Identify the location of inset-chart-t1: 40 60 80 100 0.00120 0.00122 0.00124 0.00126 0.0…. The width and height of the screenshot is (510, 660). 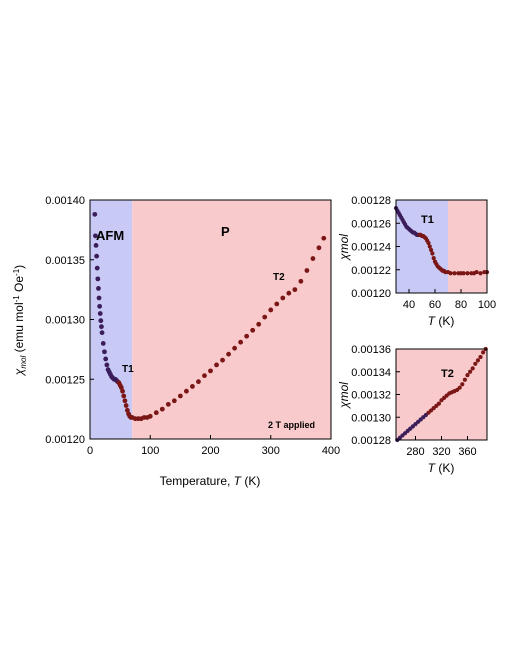
(416, 261).